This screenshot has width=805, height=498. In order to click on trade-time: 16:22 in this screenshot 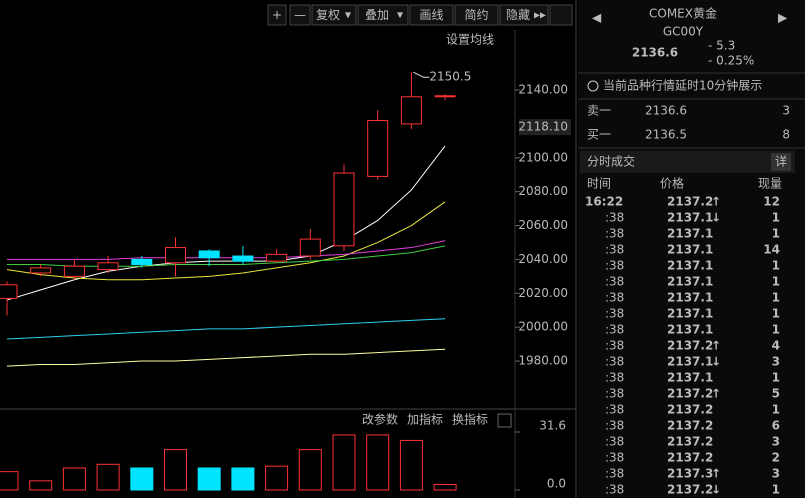, I will do `click(604, 202)`.